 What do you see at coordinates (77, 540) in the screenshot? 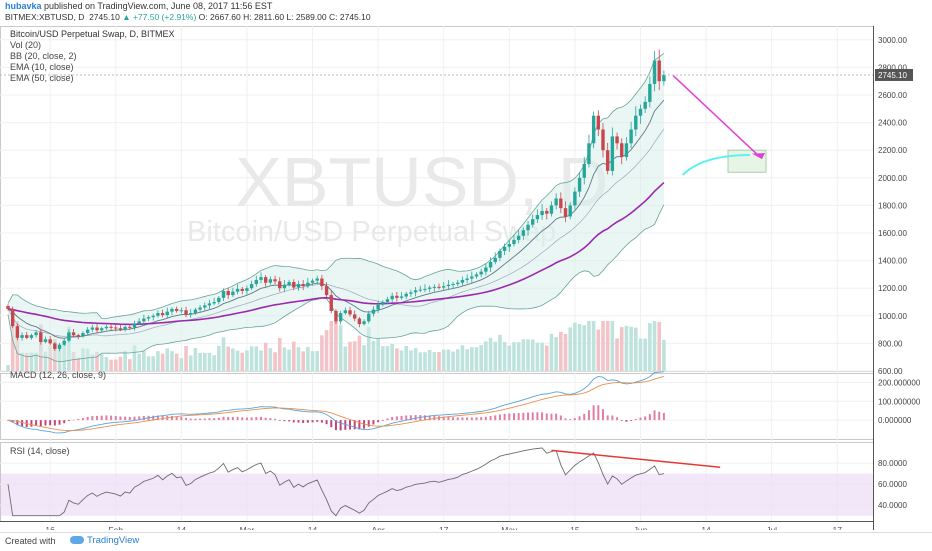
I see `tradingview-logo-icon` at bounding box center [77, 540].